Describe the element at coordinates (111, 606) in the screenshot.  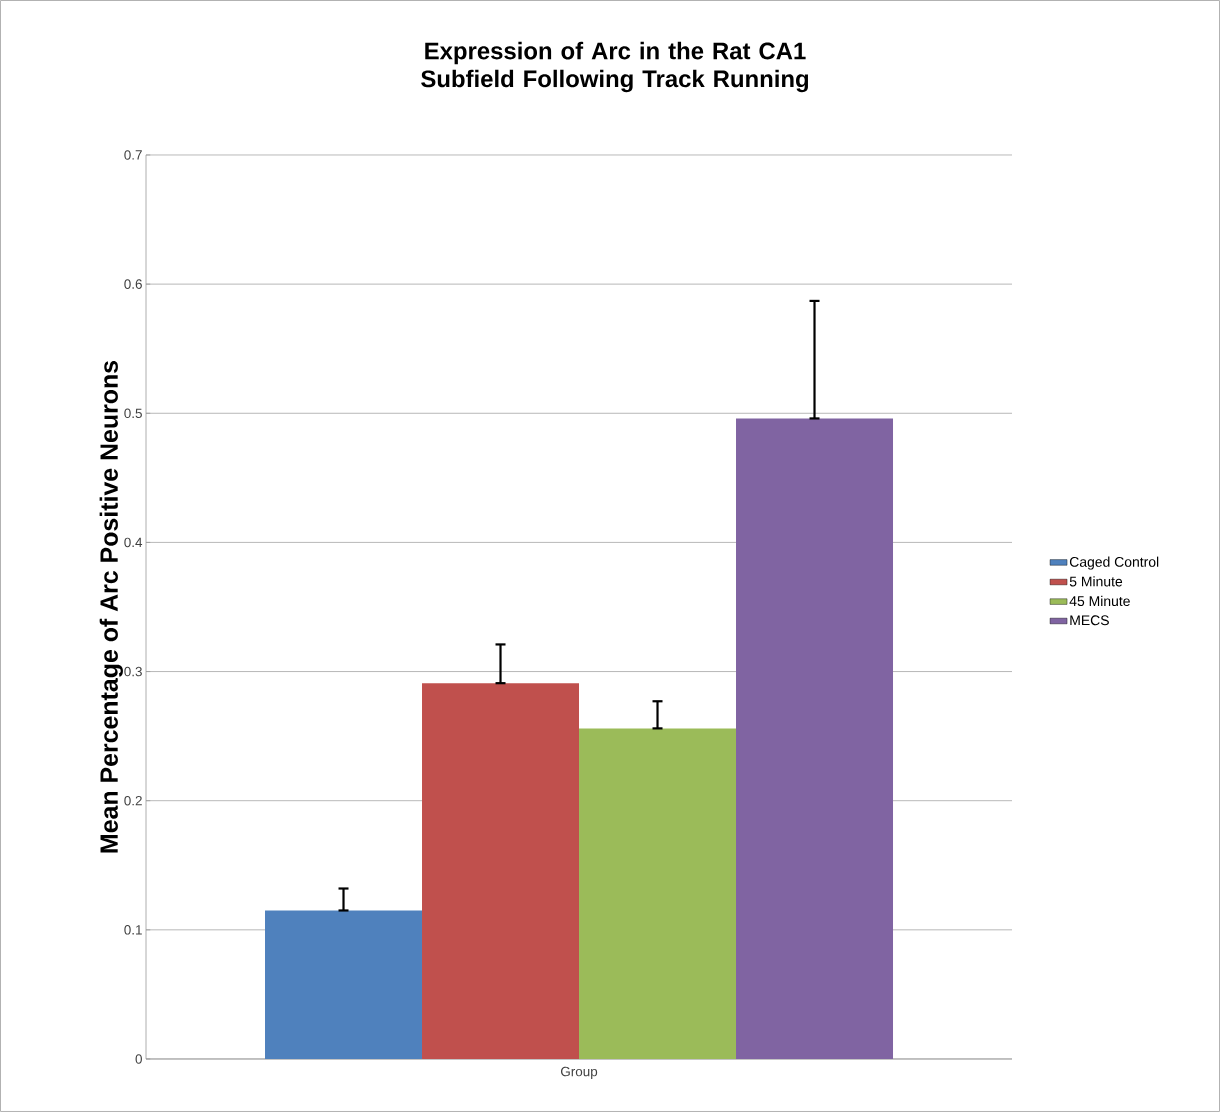
I see `y-axis-title: Mean Percentage of Arc Positive Neurons` at that location.